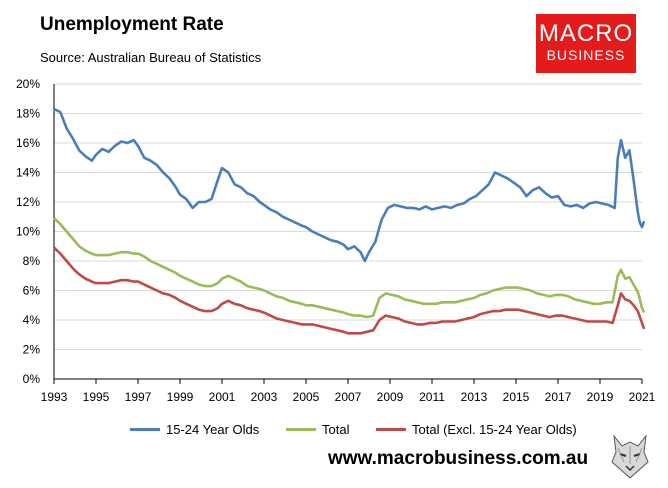 The width and height of the screenshot is (668, 488). I want to click on y-tick-label: 12%, so click(28, 202).